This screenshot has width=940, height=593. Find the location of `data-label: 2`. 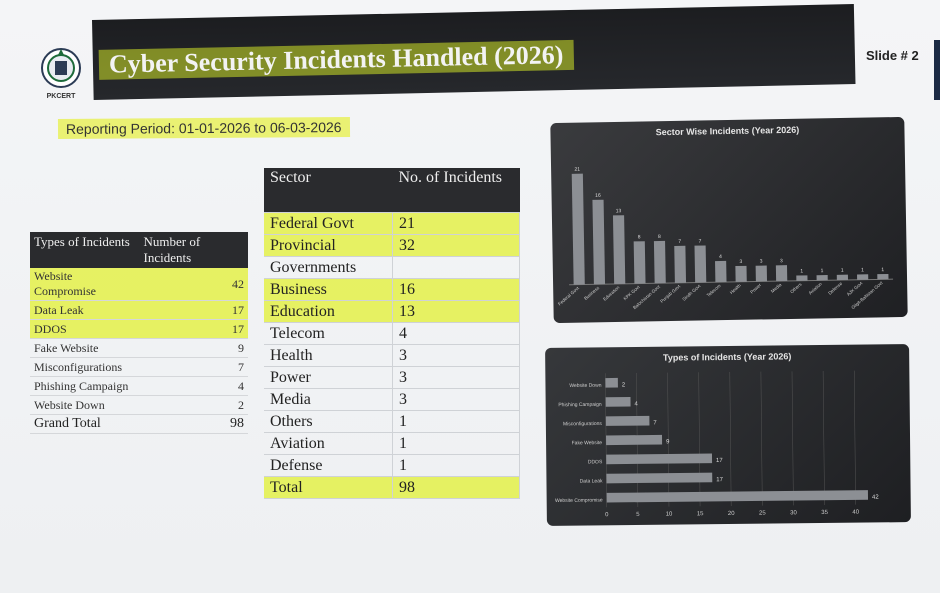

data-label: 2 is located at coordinates (624, 385).